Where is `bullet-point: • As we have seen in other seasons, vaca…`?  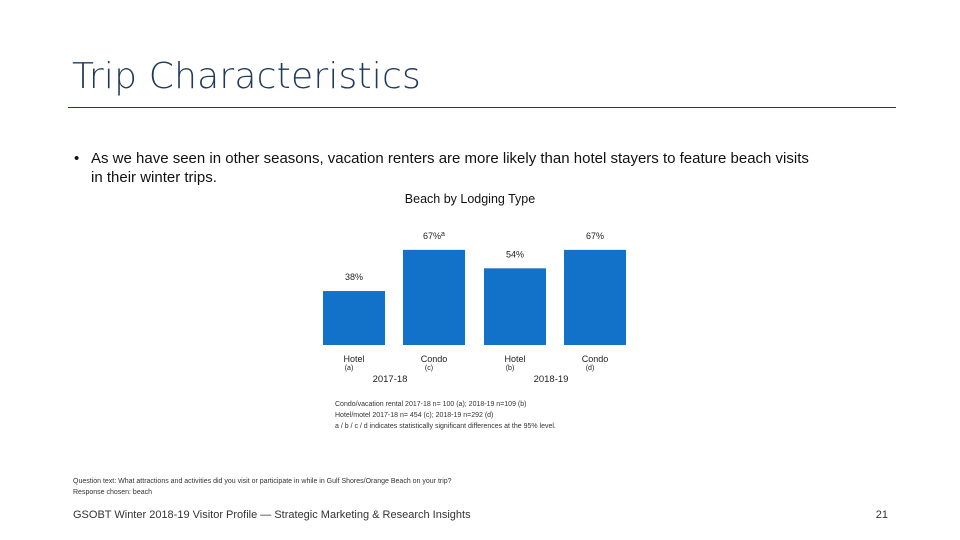
bullet-point: • As we have seen in other seasons, vaca… is located at coordinates (444, 168).